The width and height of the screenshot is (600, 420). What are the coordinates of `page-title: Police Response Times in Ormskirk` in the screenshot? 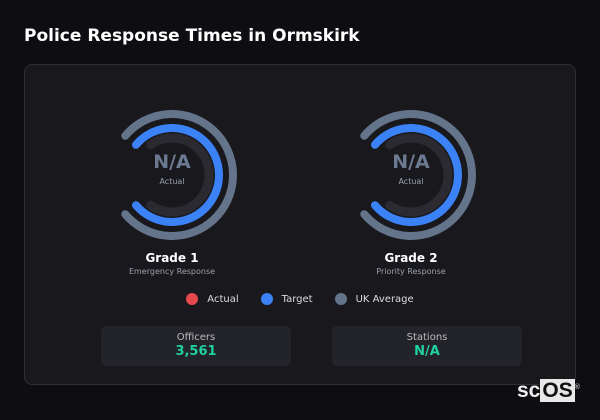 It's located at (192, 36).